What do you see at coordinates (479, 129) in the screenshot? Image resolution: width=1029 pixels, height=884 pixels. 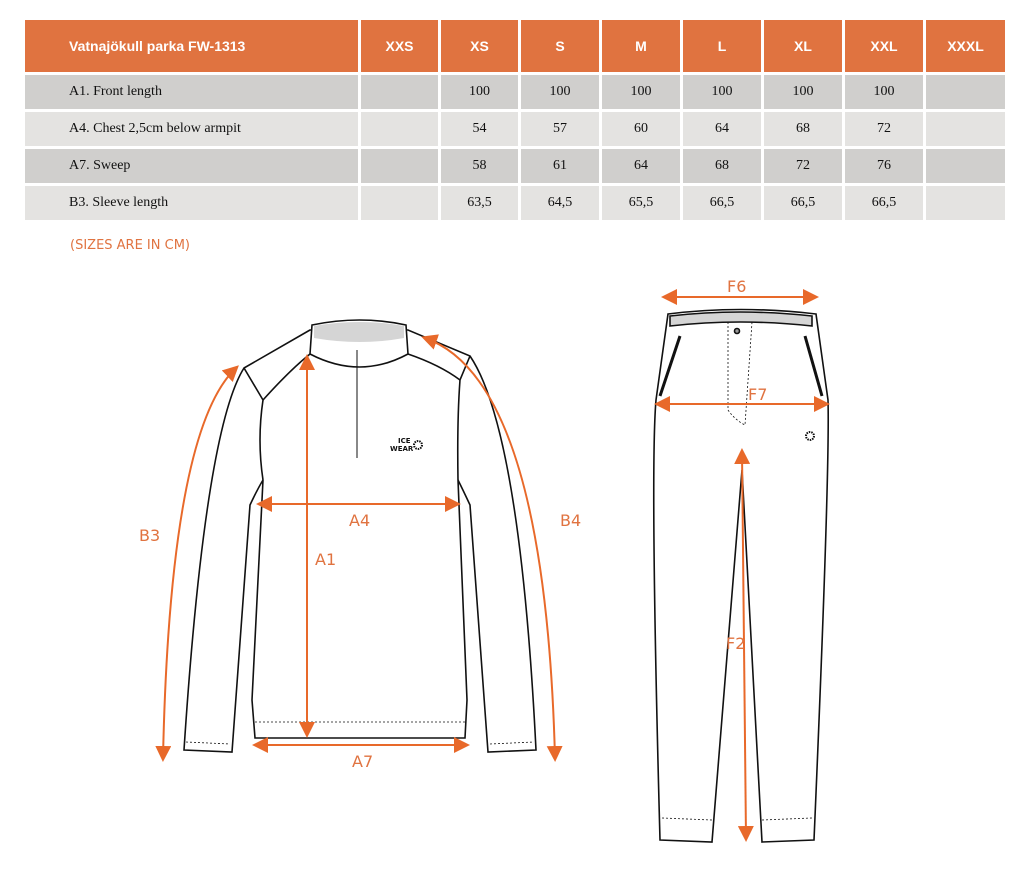 I see `cell-value: 54` at bounding box center [479, 129].